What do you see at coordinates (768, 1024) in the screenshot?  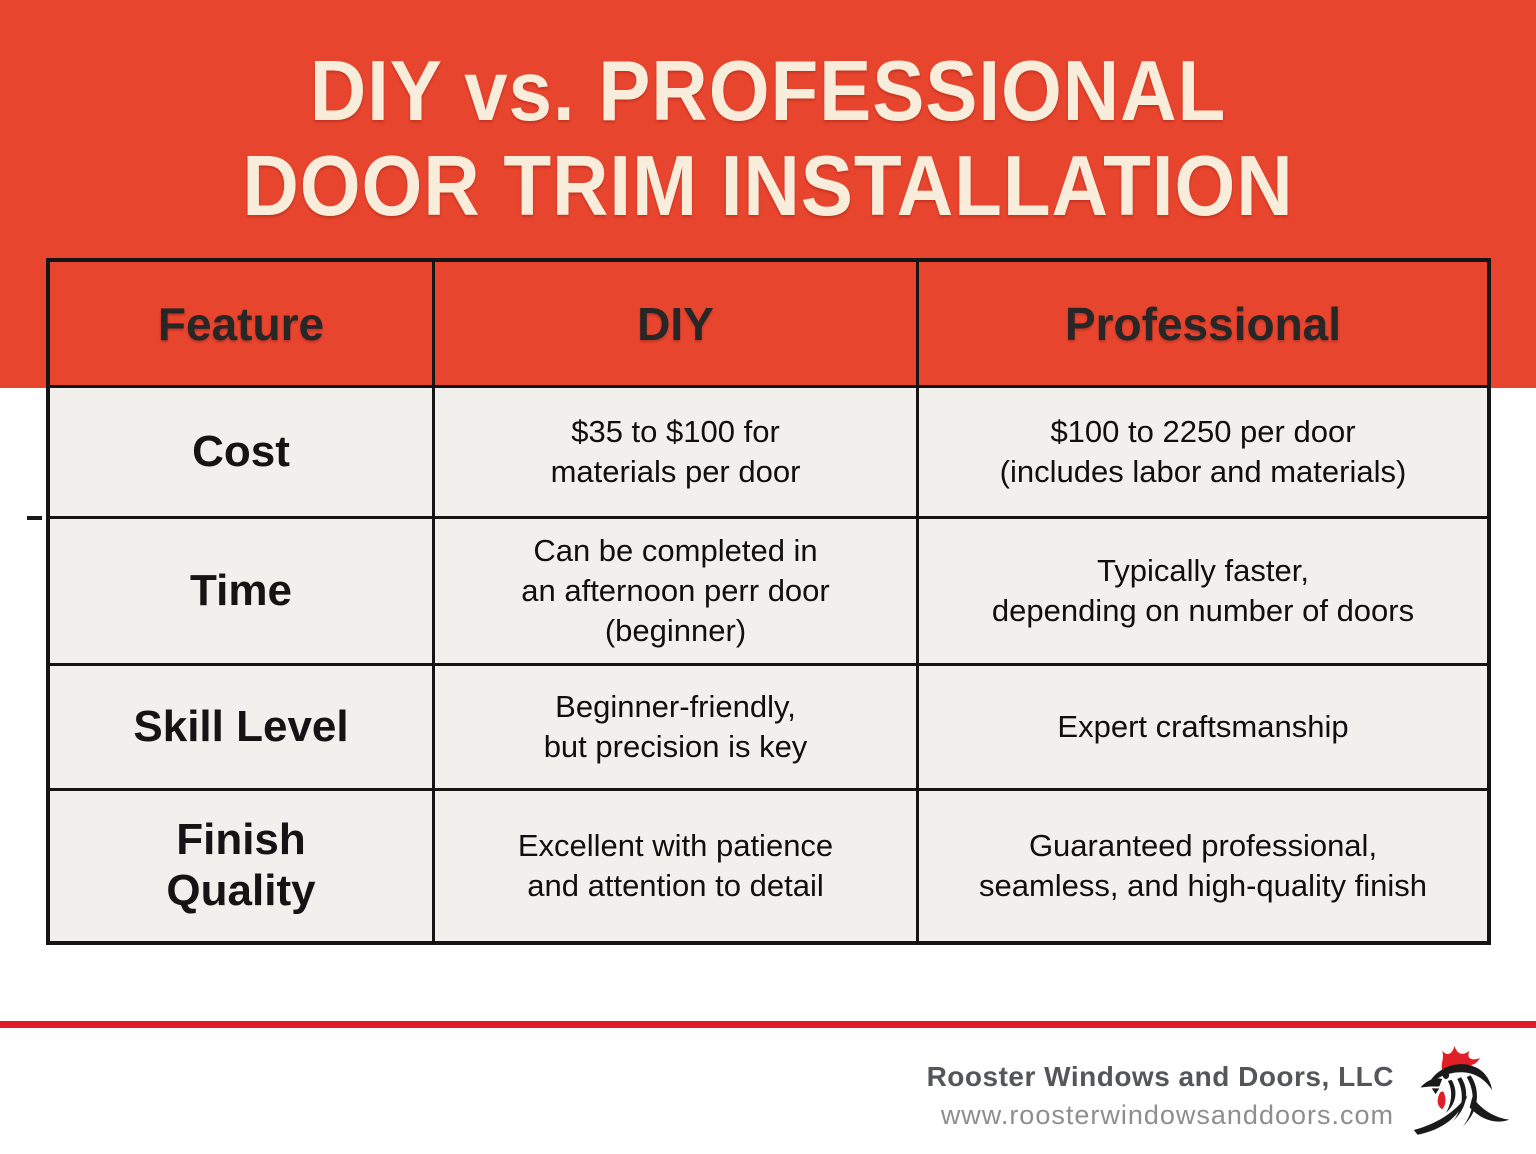 I see `footer-divider-line` at bounding box center [768, 1024].